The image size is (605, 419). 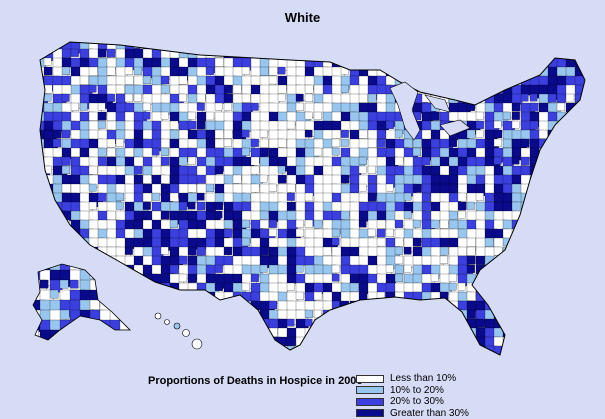 I want to click on legend-item-1: Less than 10%, so click(x=412, y=379).